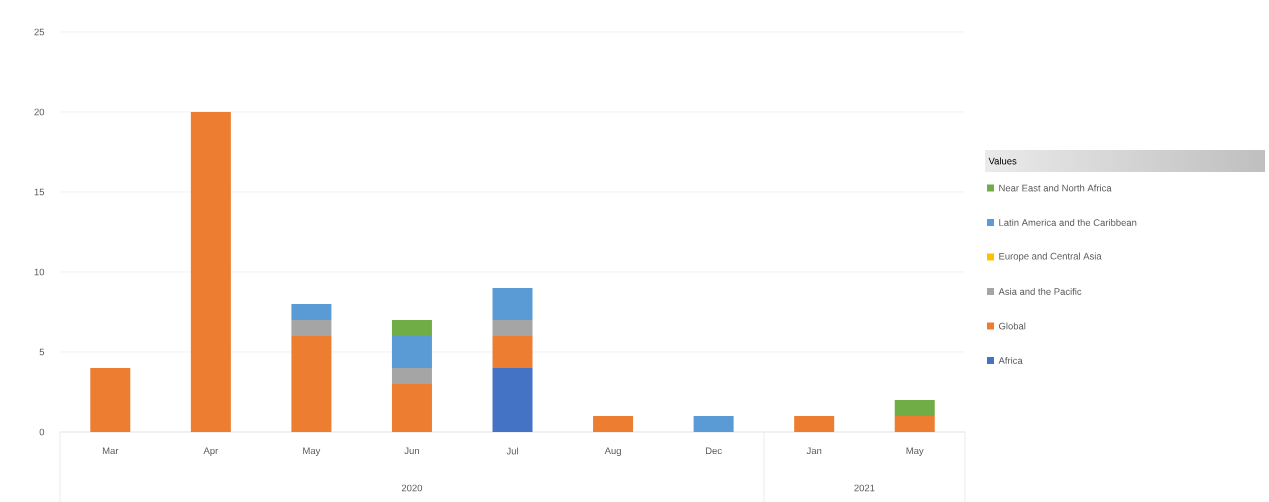 This screenshot has height=502, width=1269. I want to click on legend-label: Asia and the Pacific, so click(1040, 291).